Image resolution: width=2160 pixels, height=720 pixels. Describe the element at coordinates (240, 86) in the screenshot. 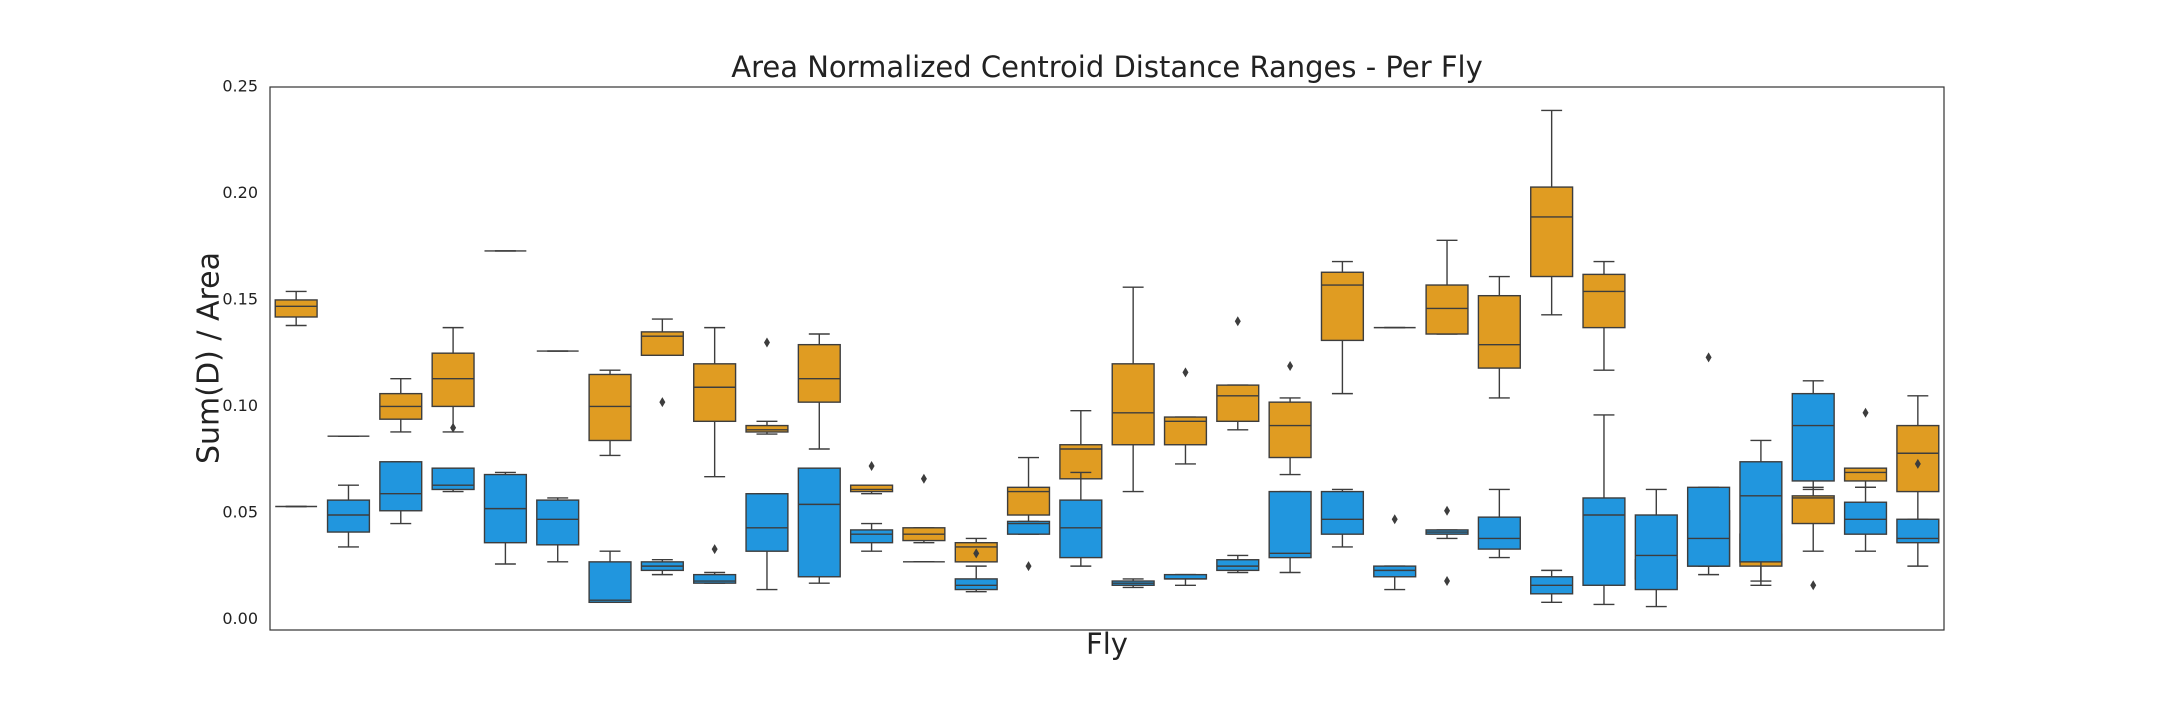

I see `y-tick-label: 0.25` at that location.